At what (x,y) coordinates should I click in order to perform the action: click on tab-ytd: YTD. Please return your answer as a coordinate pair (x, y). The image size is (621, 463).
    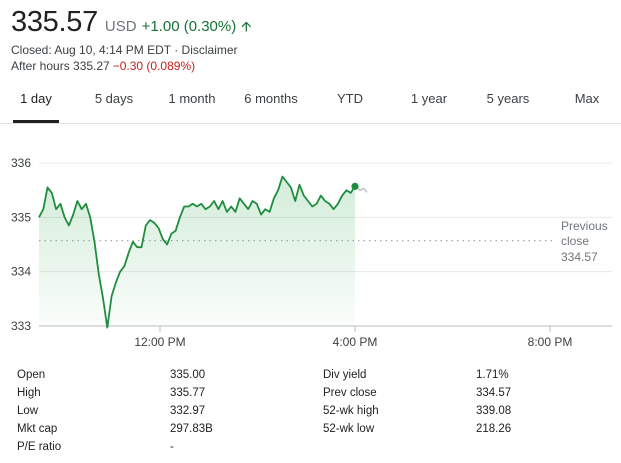
    Looking at the image, I should click on (350, 98).